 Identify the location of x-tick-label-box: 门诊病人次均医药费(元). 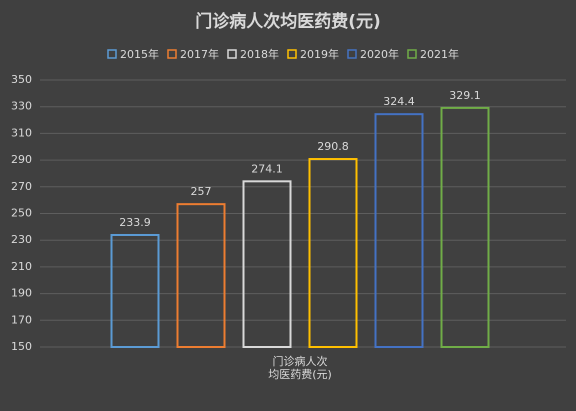
(300, 368).